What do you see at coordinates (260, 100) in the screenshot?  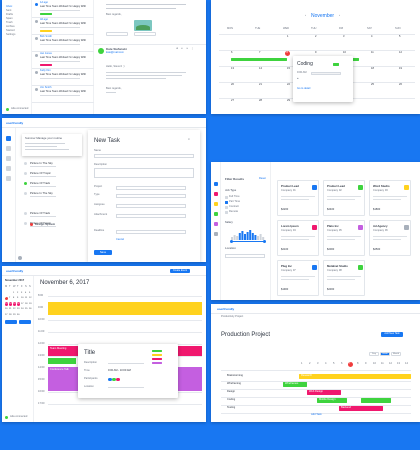 I see `day-number: 28` at bounding box center [260, 100].